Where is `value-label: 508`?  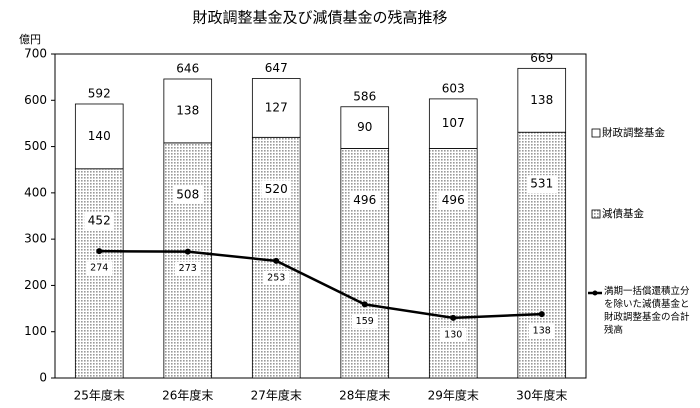
value-label: 508 is located at coordinates (187, 194).